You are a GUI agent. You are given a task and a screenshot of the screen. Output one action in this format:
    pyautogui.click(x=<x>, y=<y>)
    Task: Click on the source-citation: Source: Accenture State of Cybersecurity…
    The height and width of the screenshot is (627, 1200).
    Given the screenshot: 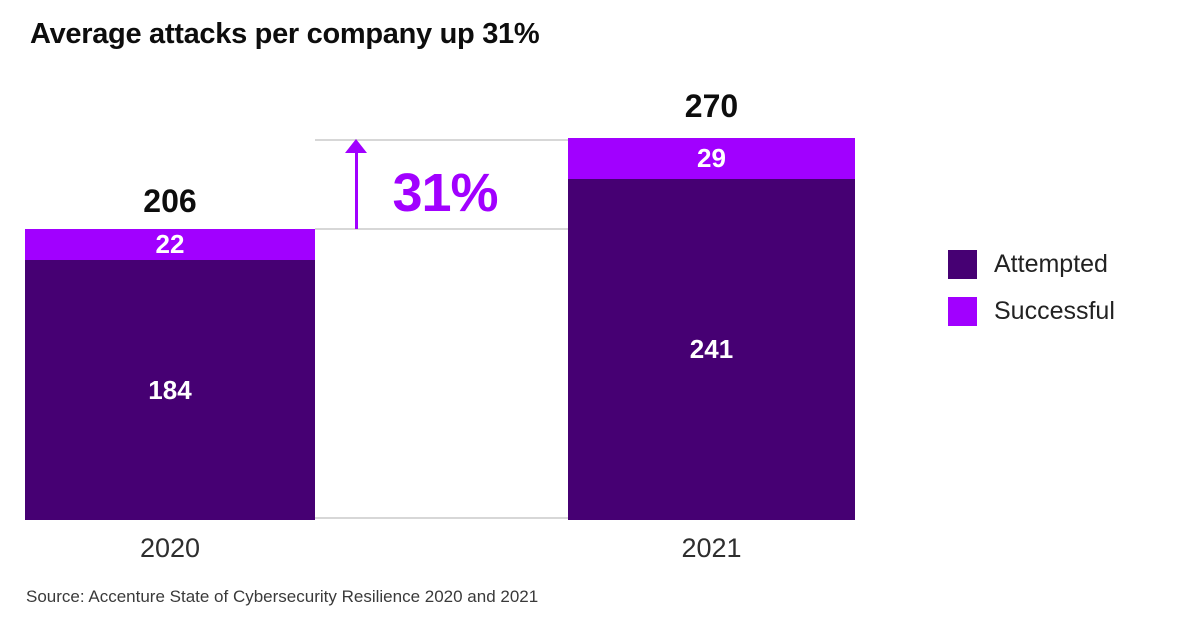 What is the action you would take?
    pyautogui.click(x=282, y=596)
    